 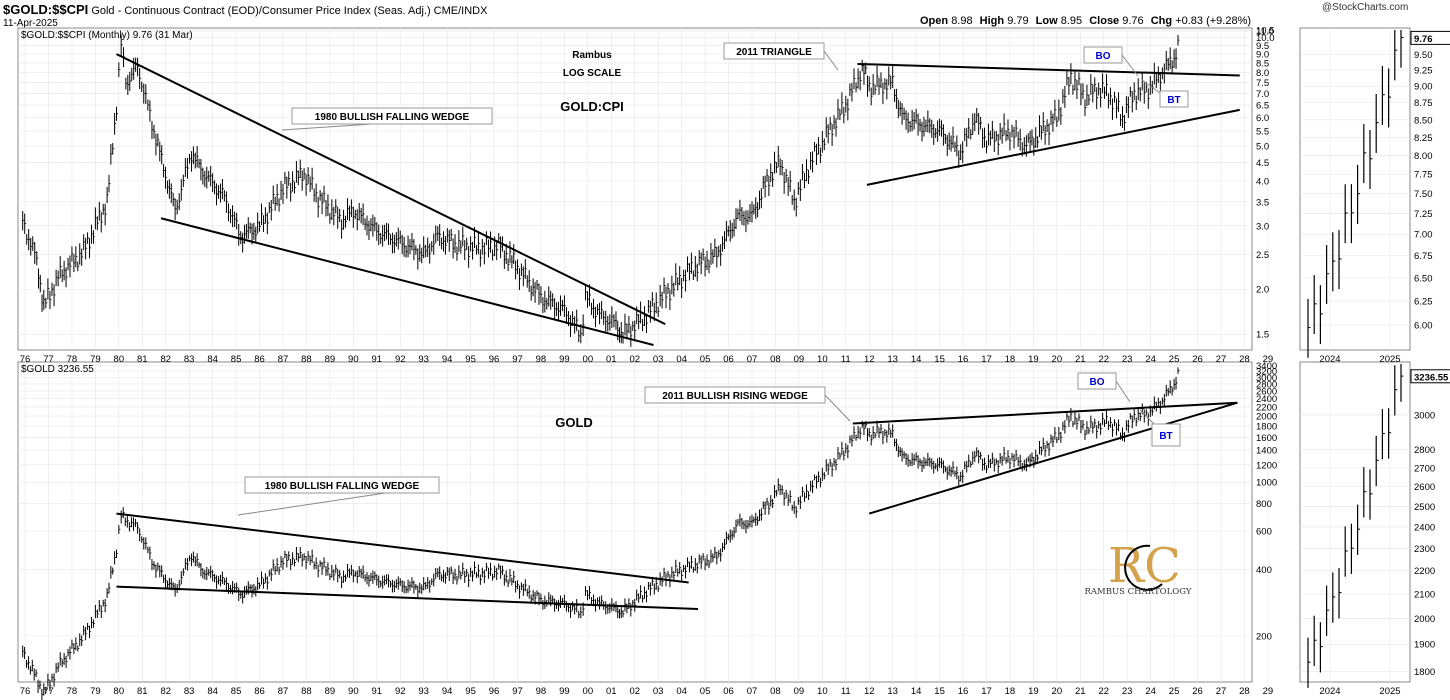 What do you see at coordinates (1133, 21) in the screenshot?
I see `close-value: 9.76` at bounding box center [1133, 21].